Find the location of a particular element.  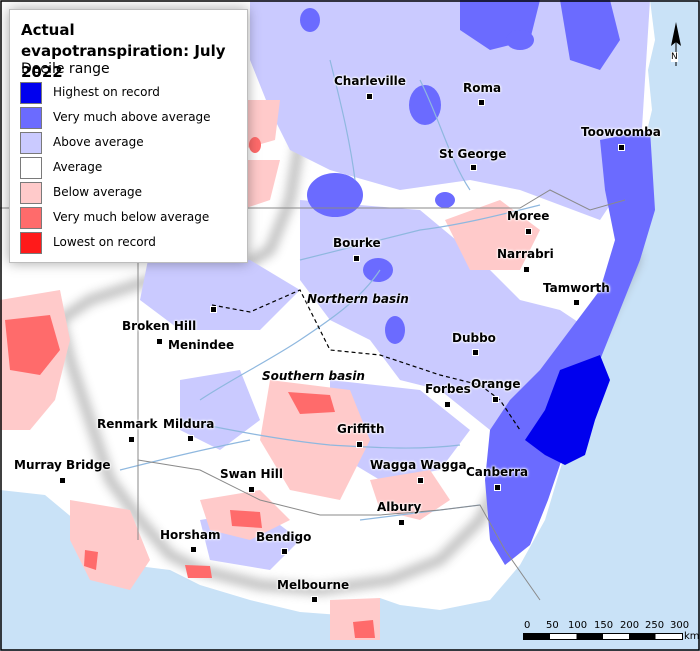

scale-tick-label: 250 is located at coordinates (655, 625).